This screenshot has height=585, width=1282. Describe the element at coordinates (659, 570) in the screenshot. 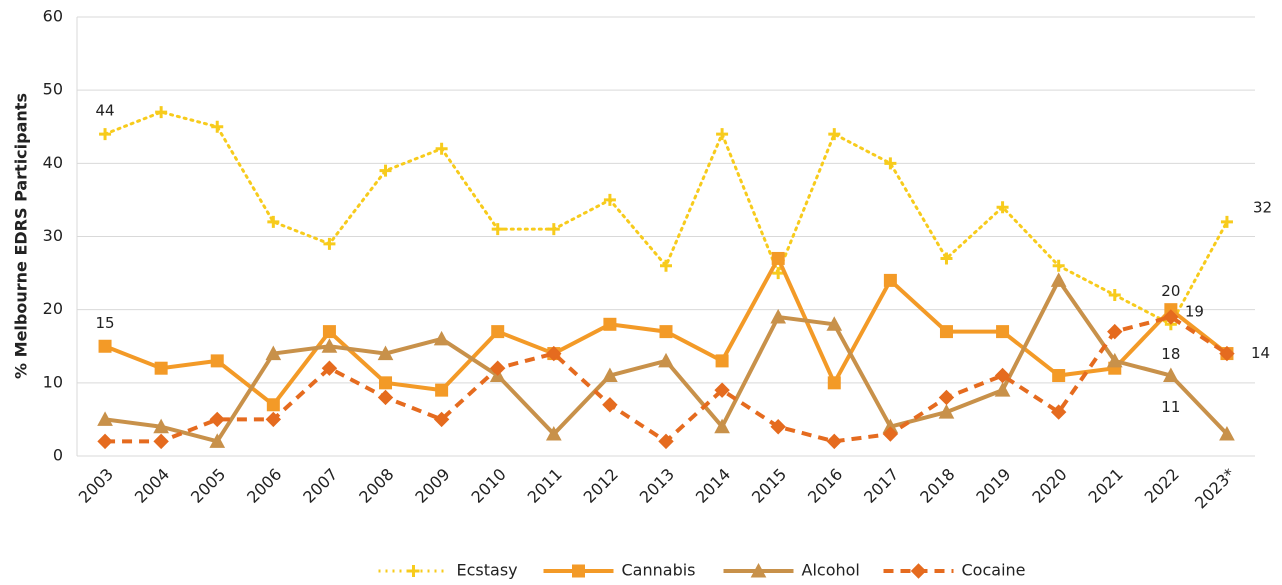

I see `legend-label: Cannabis` at that location.